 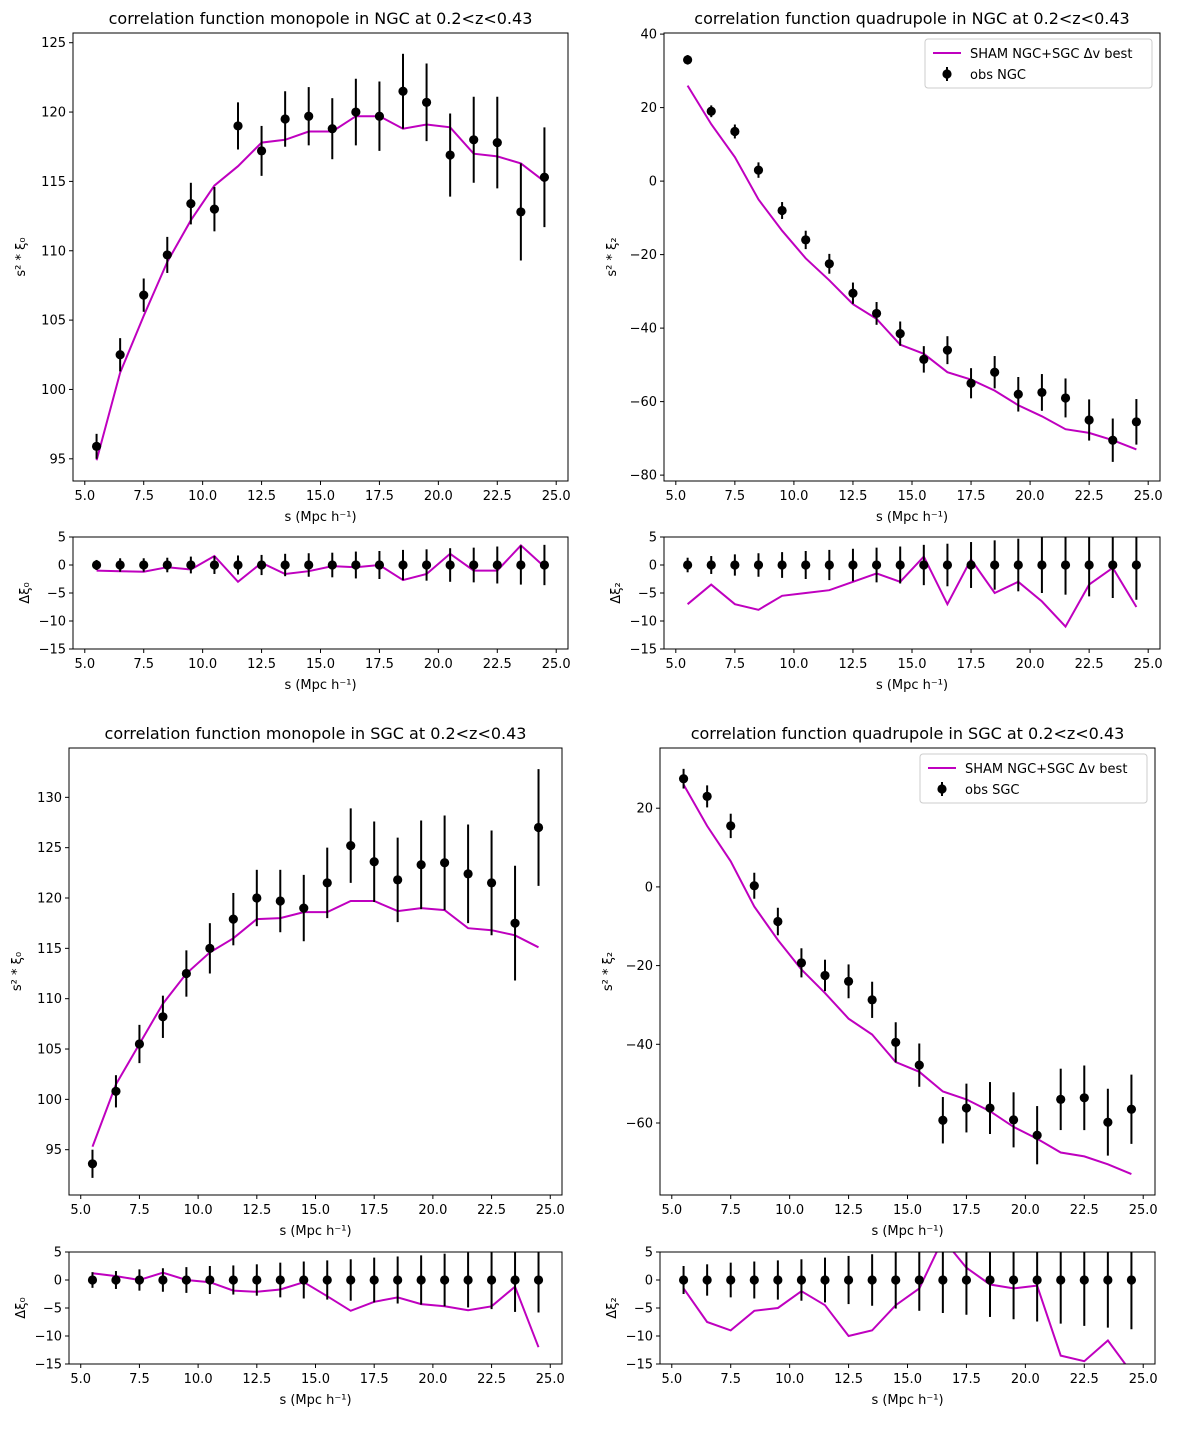 I want to click on legend-obs-marker, so click(x=947, y=74).